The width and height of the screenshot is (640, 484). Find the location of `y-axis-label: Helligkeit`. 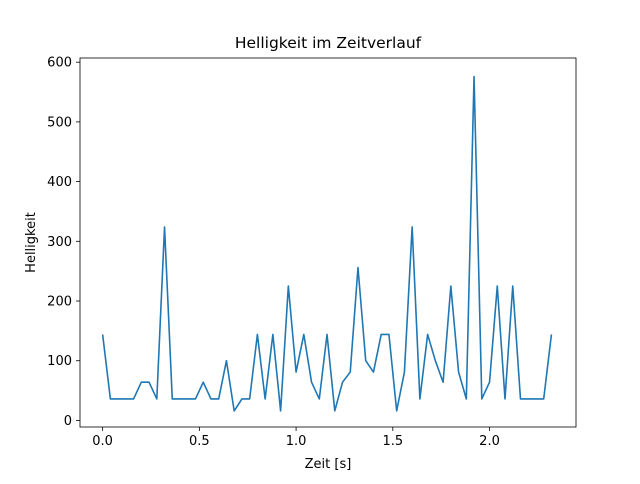

y-axis-label: Helligkeit is located at coordinates (31, 242).